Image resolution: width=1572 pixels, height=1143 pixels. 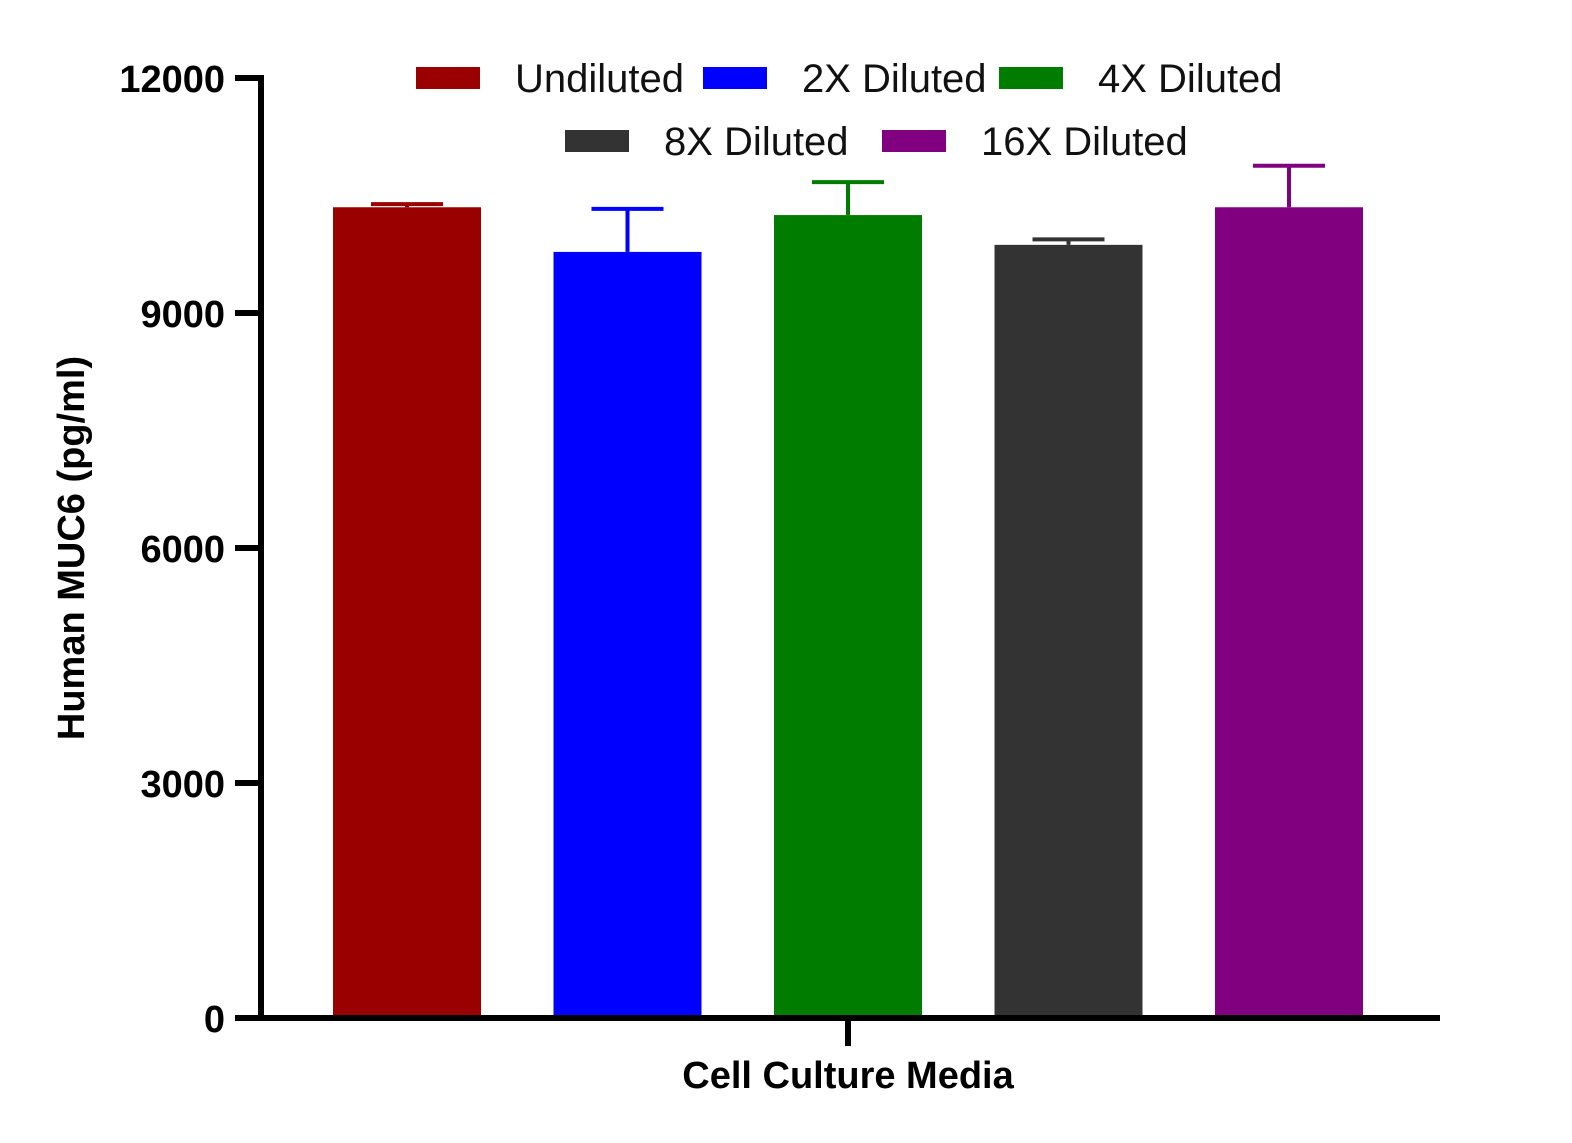 What do you see at coordinates (182, 315) in the screenshot?
I see `y-tick-label: 9000` at bounding box center [182, 315].